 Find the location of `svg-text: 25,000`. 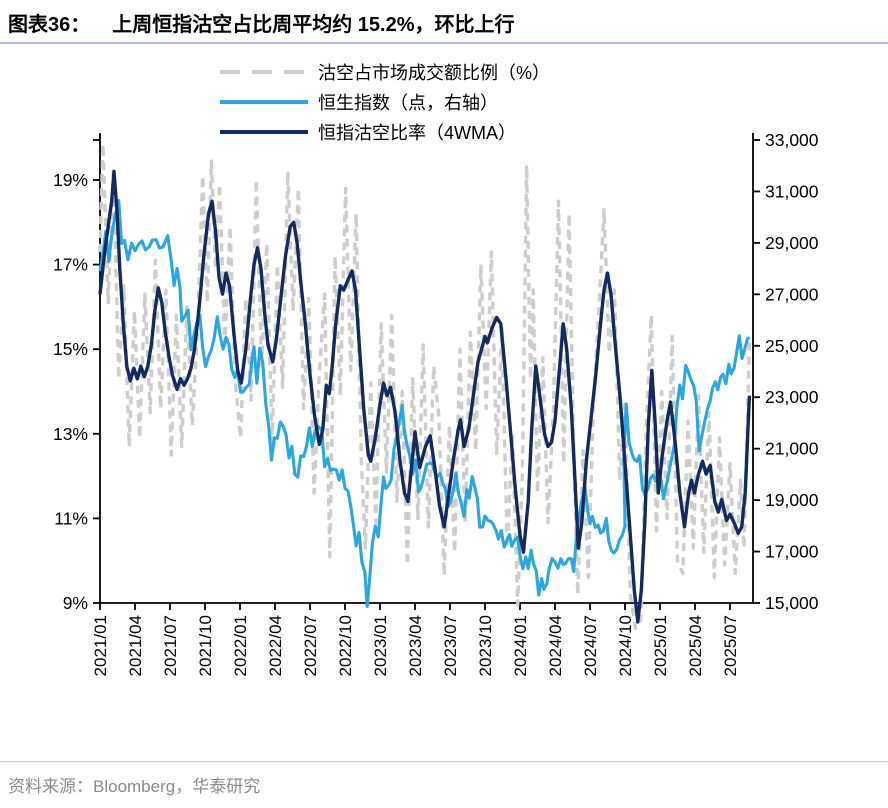

svg-text: 25,000 is located at coordinates (792, 346).